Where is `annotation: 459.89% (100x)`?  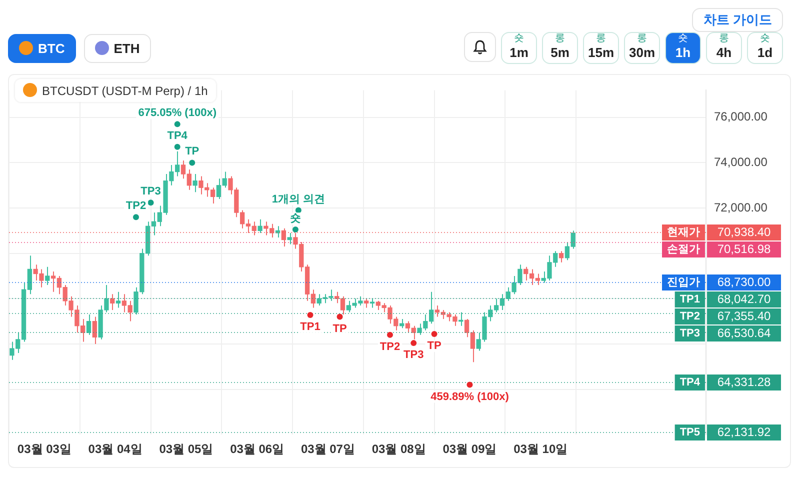 annotation: 459.89% (100x) is located at coordinates (470, 396).